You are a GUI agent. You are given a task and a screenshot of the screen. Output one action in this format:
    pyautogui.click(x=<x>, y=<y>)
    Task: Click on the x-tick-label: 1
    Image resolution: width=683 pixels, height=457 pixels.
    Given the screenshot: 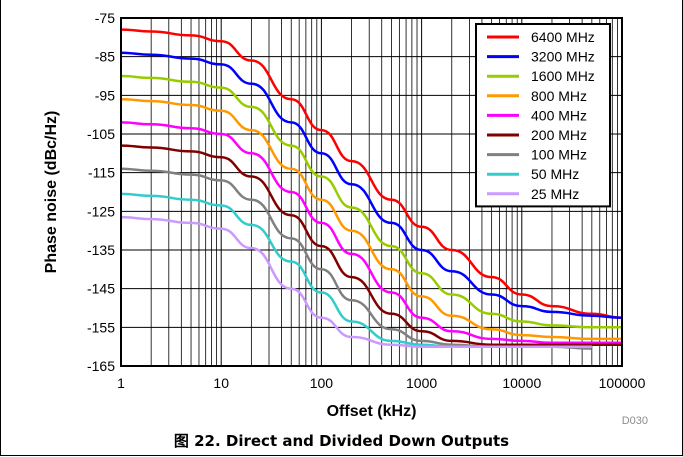 What is the action you would take?
    pyautogui.click(x=121, y=383)
    